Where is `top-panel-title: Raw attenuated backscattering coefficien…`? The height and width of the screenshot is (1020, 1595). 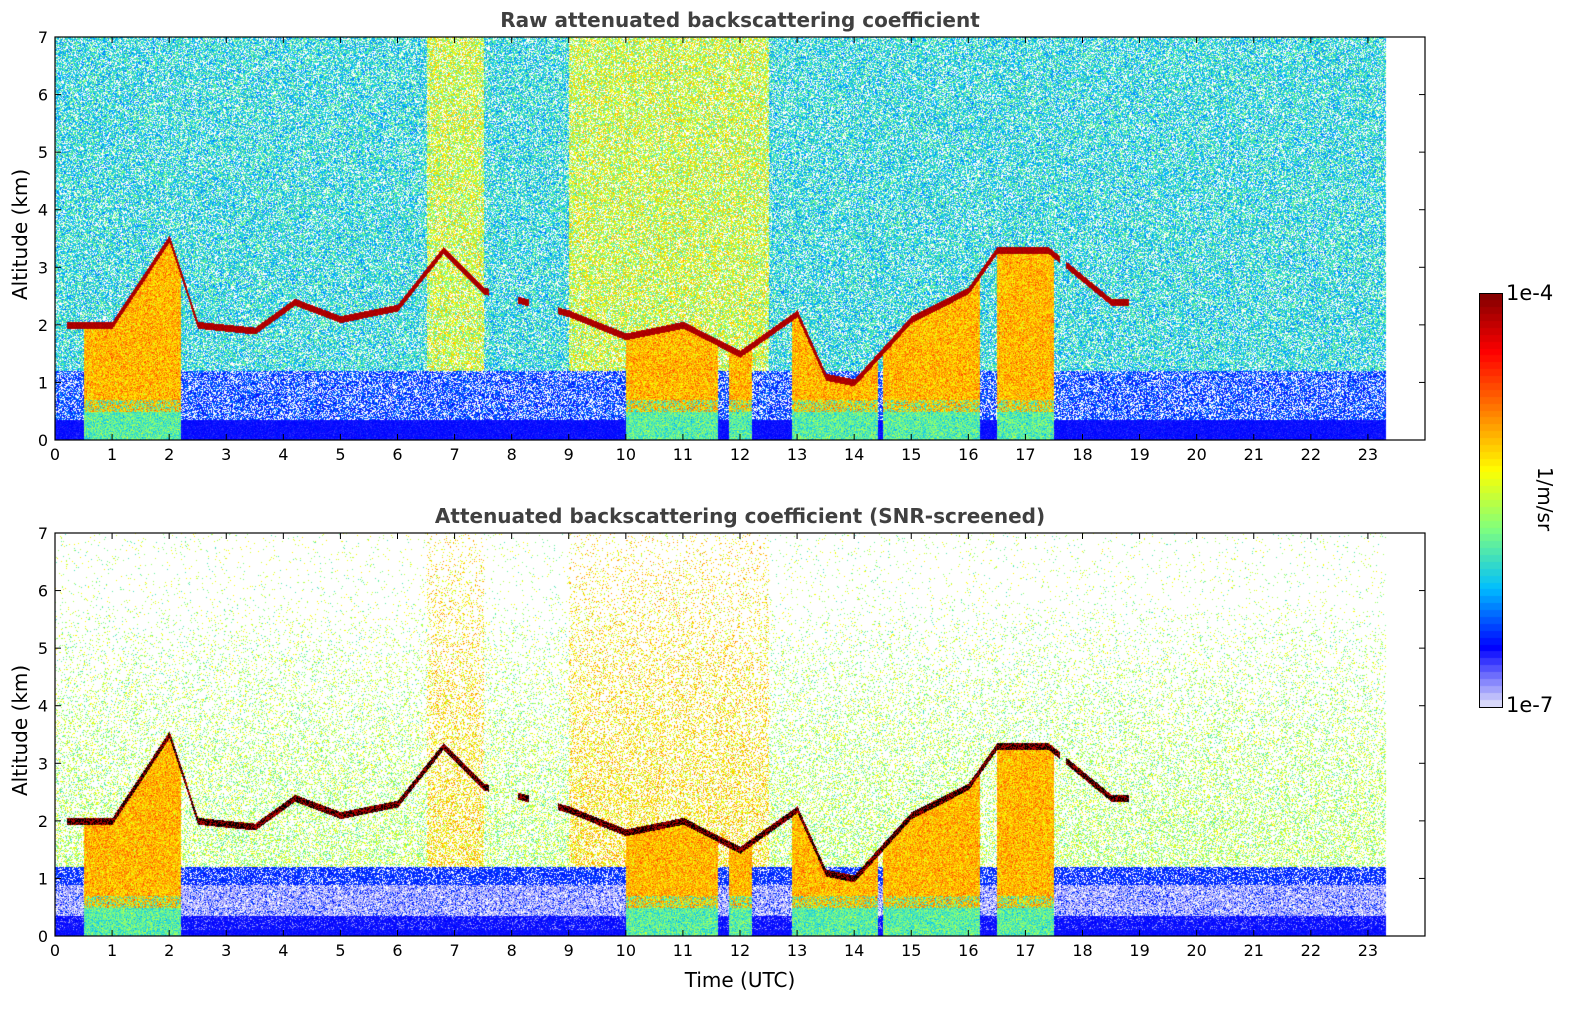 top-panel-title: Raw attenuated backscattering coefficien… is located at coordinates (740, 20).